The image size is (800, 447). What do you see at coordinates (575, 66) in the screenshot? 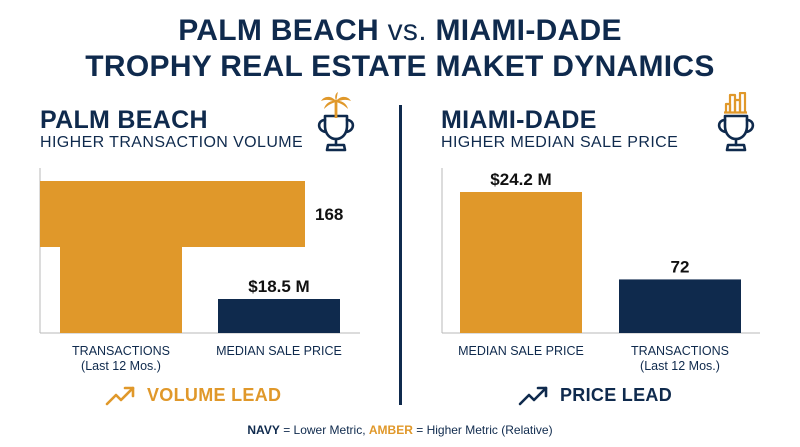
I see `title-market-dynamics: MAKET DYNAMICS` at bounding box center [575, 66].